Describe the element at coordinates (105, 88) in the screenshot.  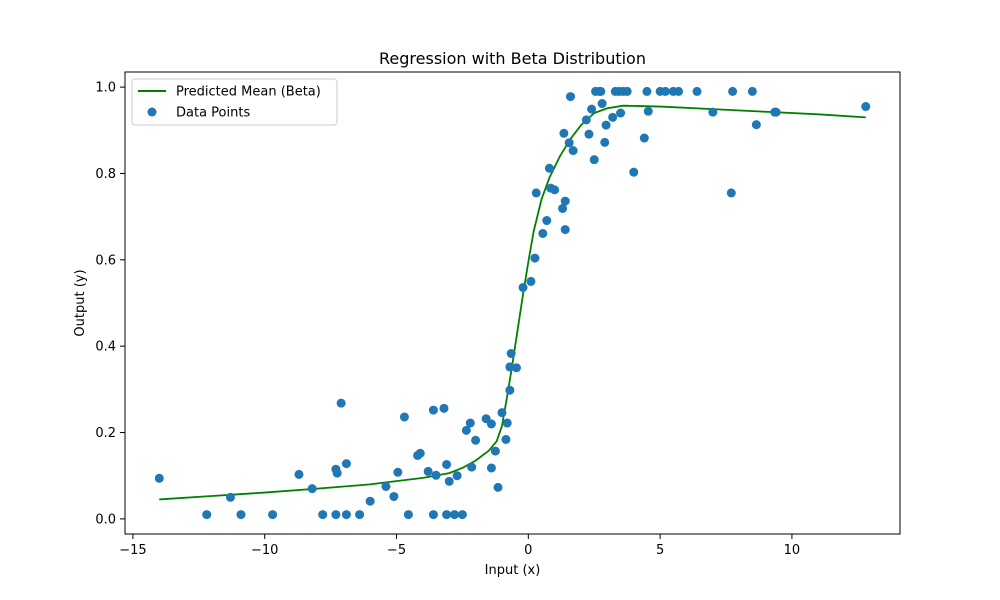
I see `y-tick-label: 1.0` at that location.